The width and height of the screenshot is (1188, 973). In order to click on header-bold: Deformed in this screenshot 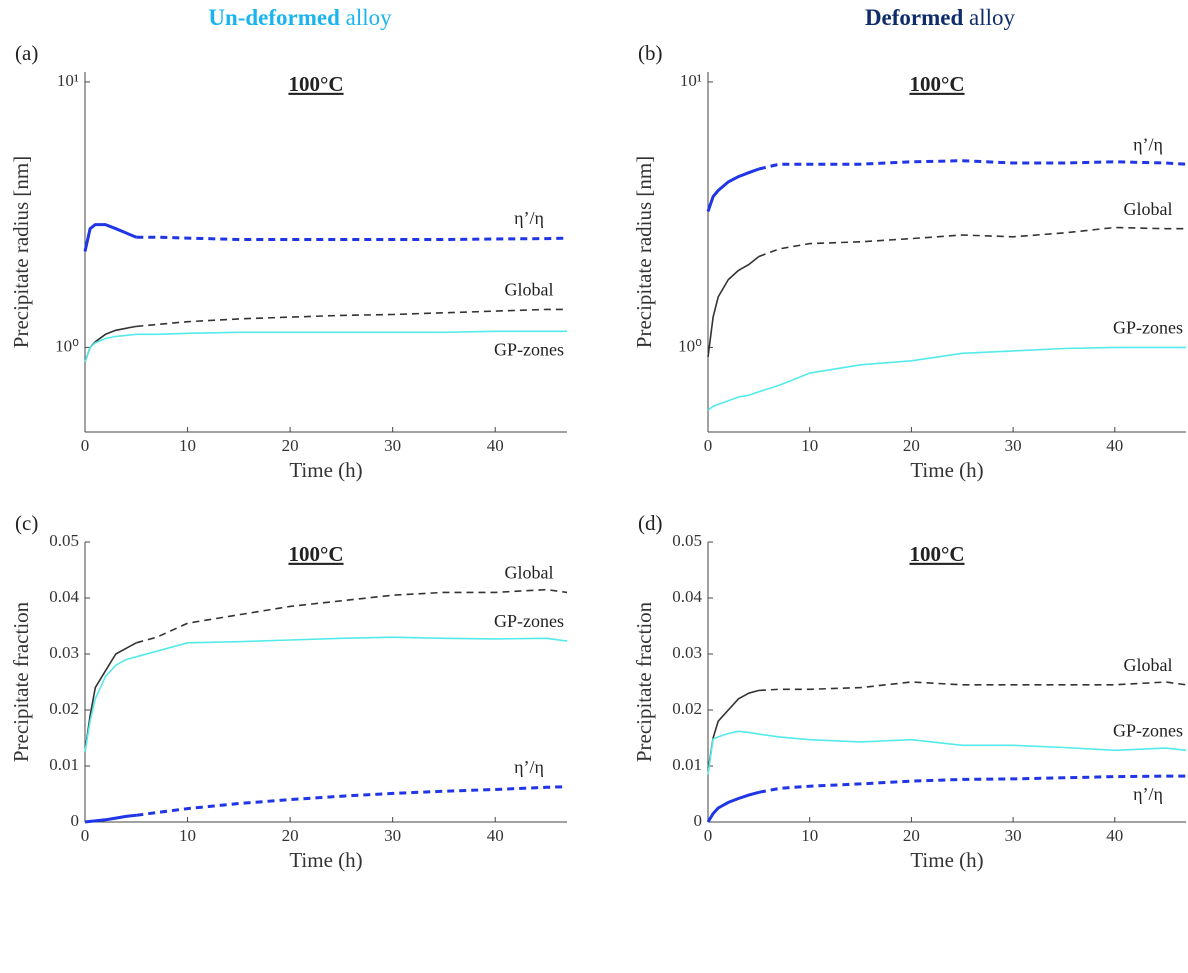, I will do `click(914, 17)`.